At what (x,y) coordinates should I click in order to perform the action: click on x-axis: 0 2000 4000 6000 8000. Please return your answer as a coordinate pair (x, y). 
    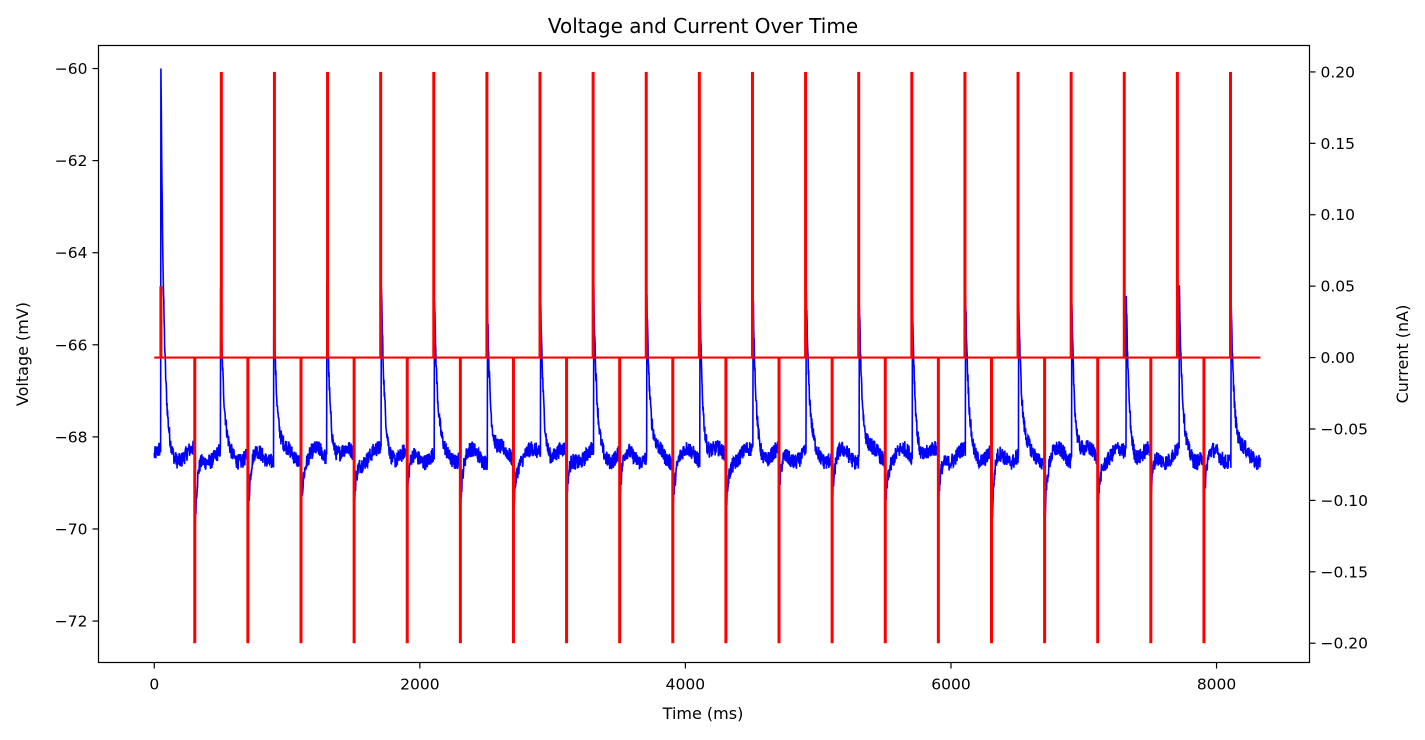
    Looking at the image, I should click on (692, 678).